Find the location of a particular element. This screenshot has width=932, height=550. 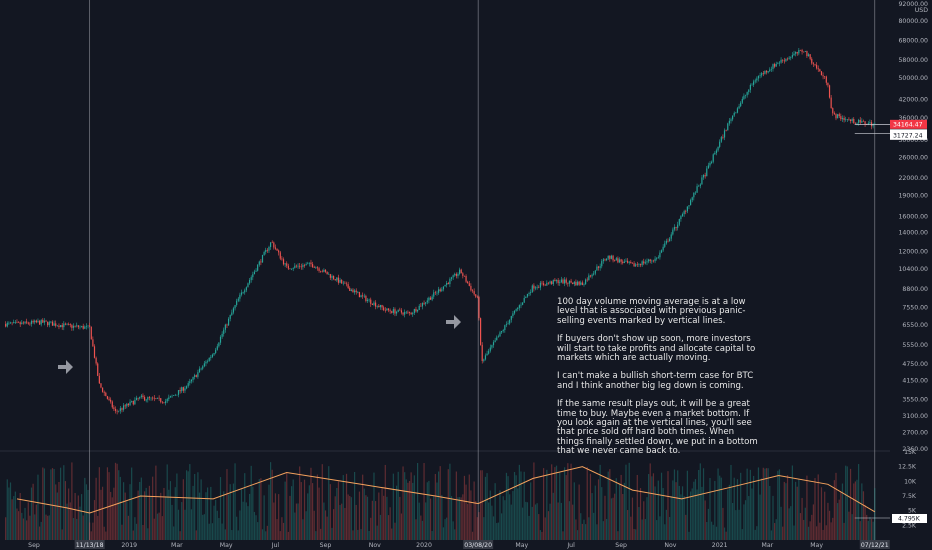

y-tick-label: 7550.00 is located at coordinates (915, 308).